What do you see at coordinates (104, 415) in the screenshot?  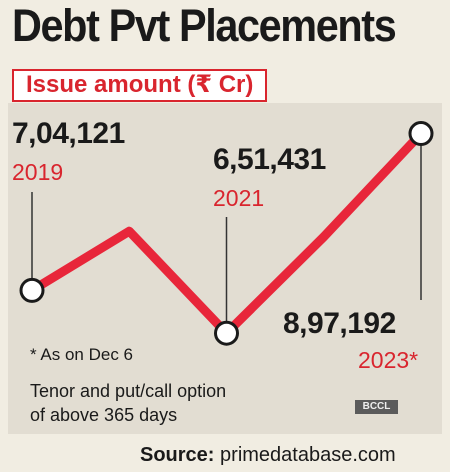 I see `tenor-note-line2: of above 365 days` at bounding box center [104, 415].